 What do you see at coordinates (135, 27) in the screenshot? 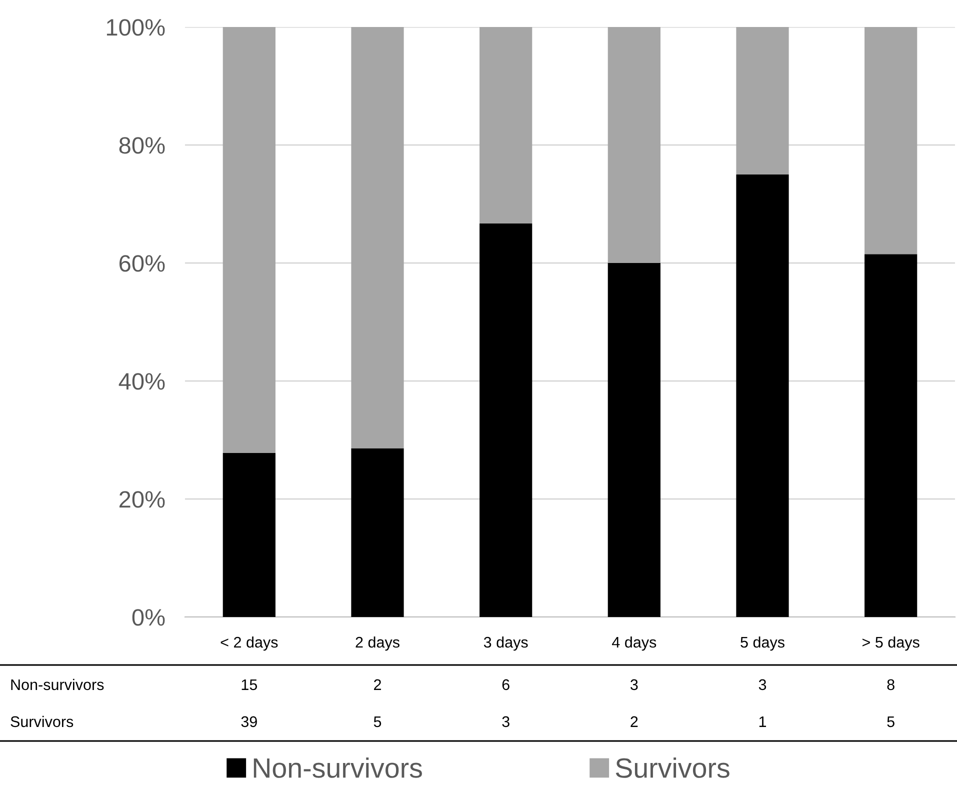
I see `y-tick-label: 100%` at bounding box center [135, 27].